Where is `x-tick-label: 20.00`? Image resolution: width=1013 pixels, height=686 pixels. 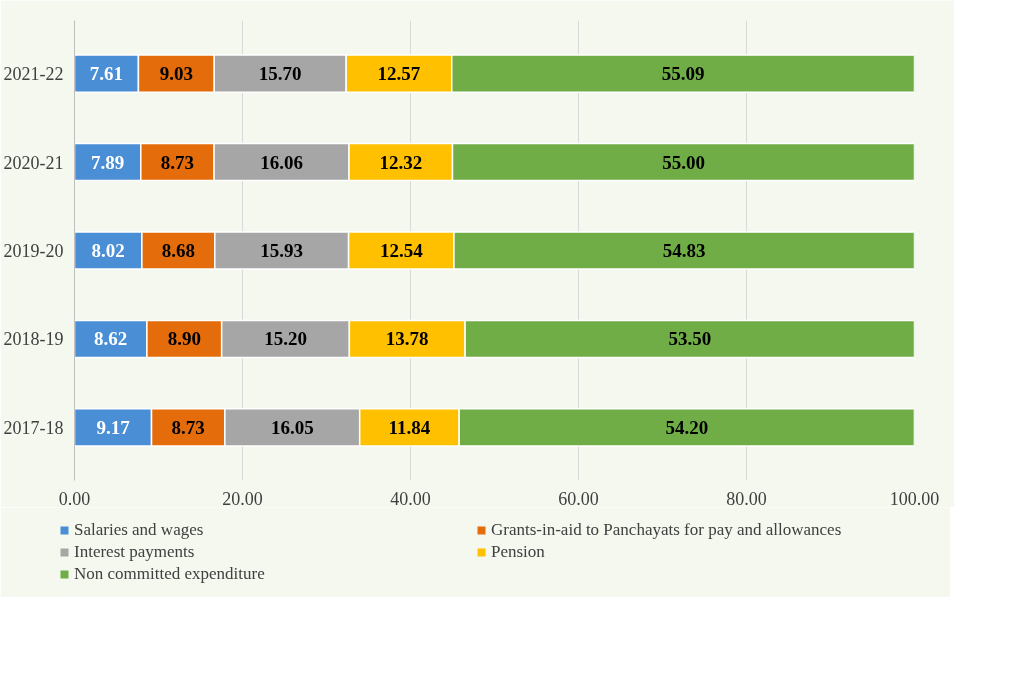
x-tick-label: 20.00 is located at coordinates (242, 498).